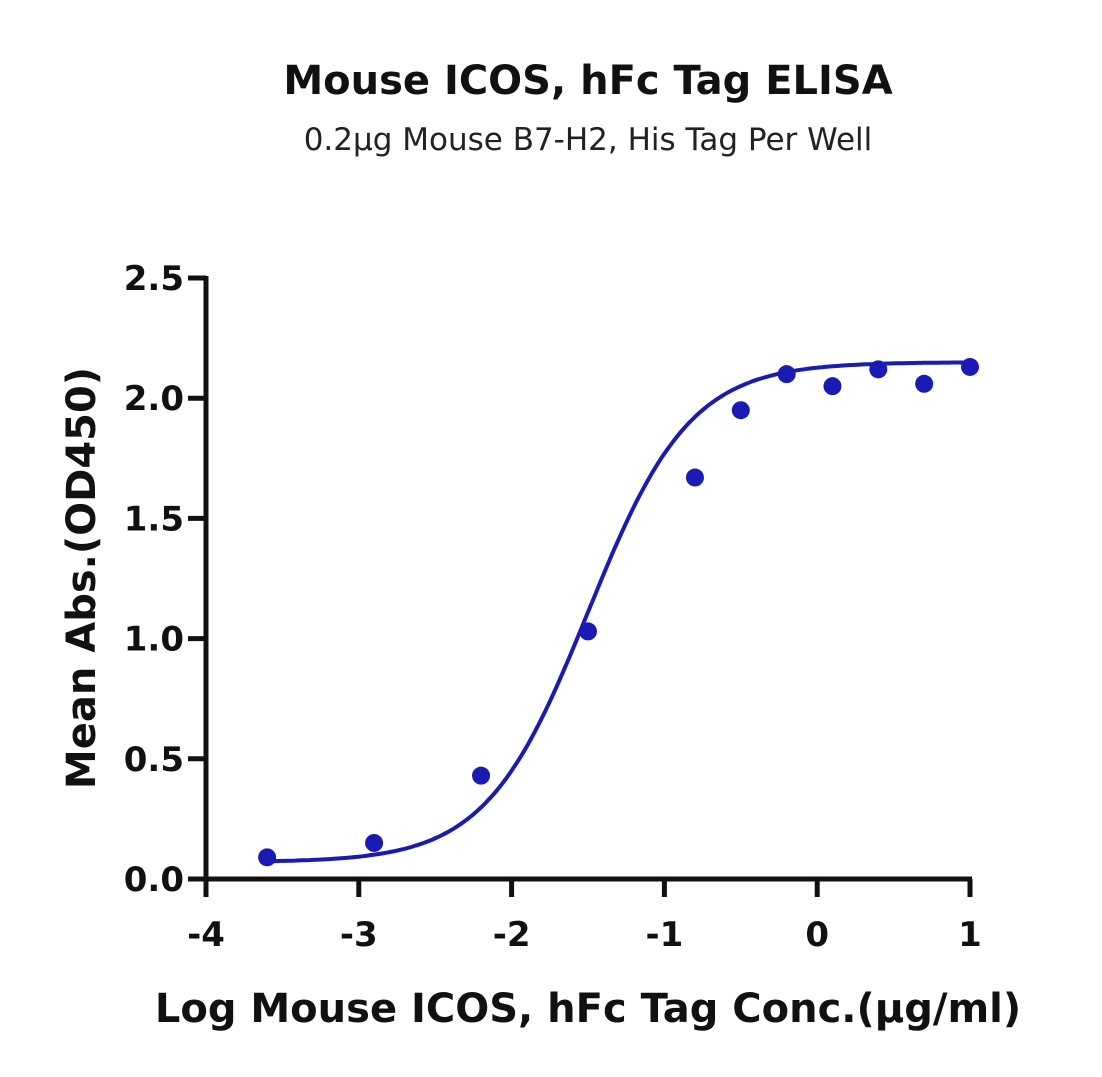 This screenshot has width=1102, height=1077. What do you see at coordinates (154, 279) in the screenshot?
I see `y-tick-label: 2.5` at bounding box center [154, 279].